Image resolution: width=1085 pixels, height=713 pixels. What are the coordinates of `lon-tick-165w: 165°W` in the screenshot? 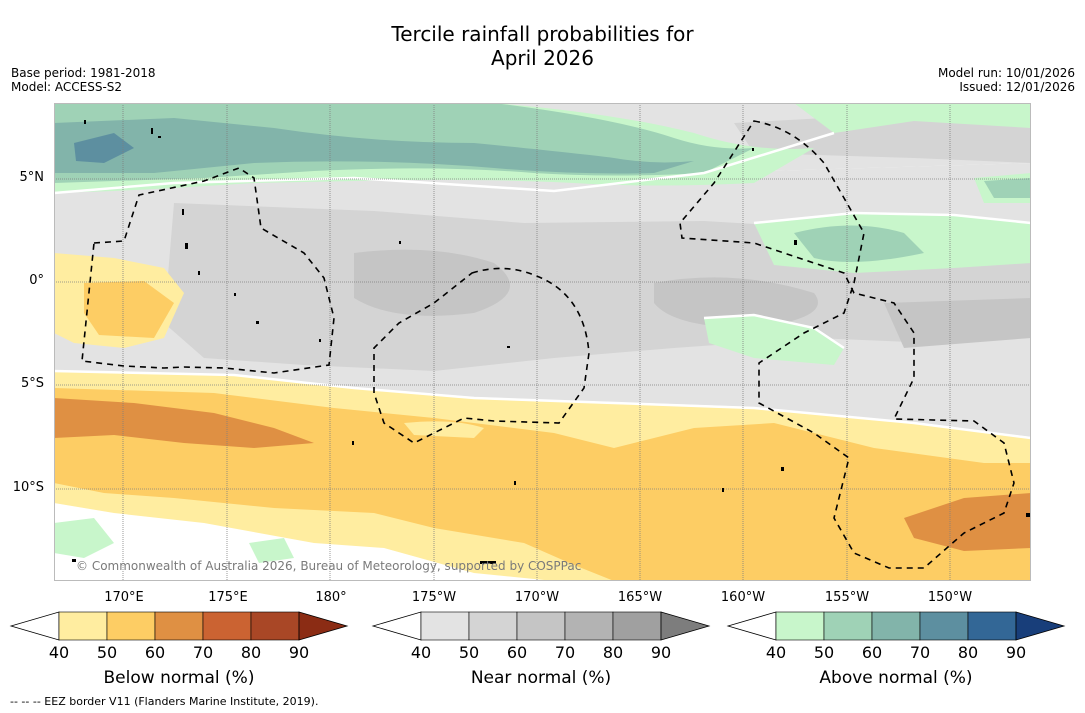 It's located at (640, 597).